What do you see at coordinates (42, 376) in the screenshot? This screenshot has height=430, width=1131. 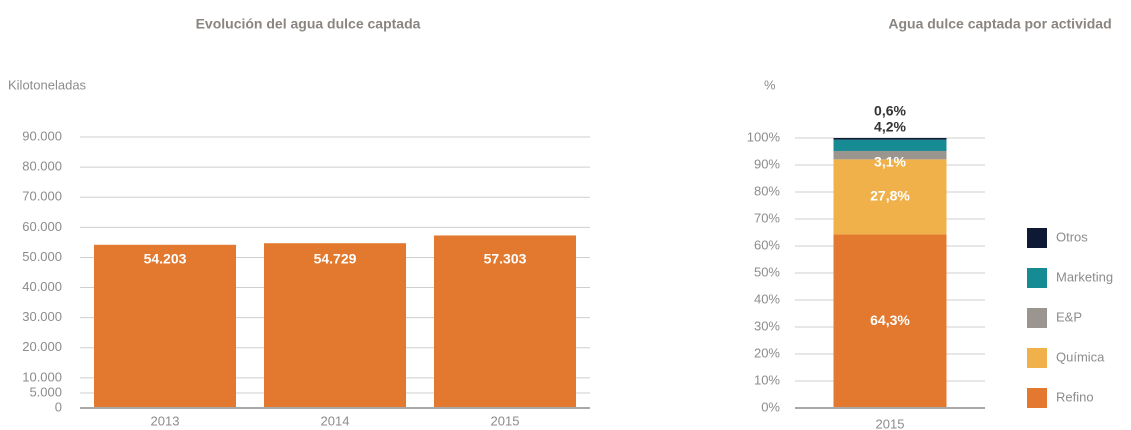 I see `y-tick-label: 10.000` at bounding box center [42, 376].